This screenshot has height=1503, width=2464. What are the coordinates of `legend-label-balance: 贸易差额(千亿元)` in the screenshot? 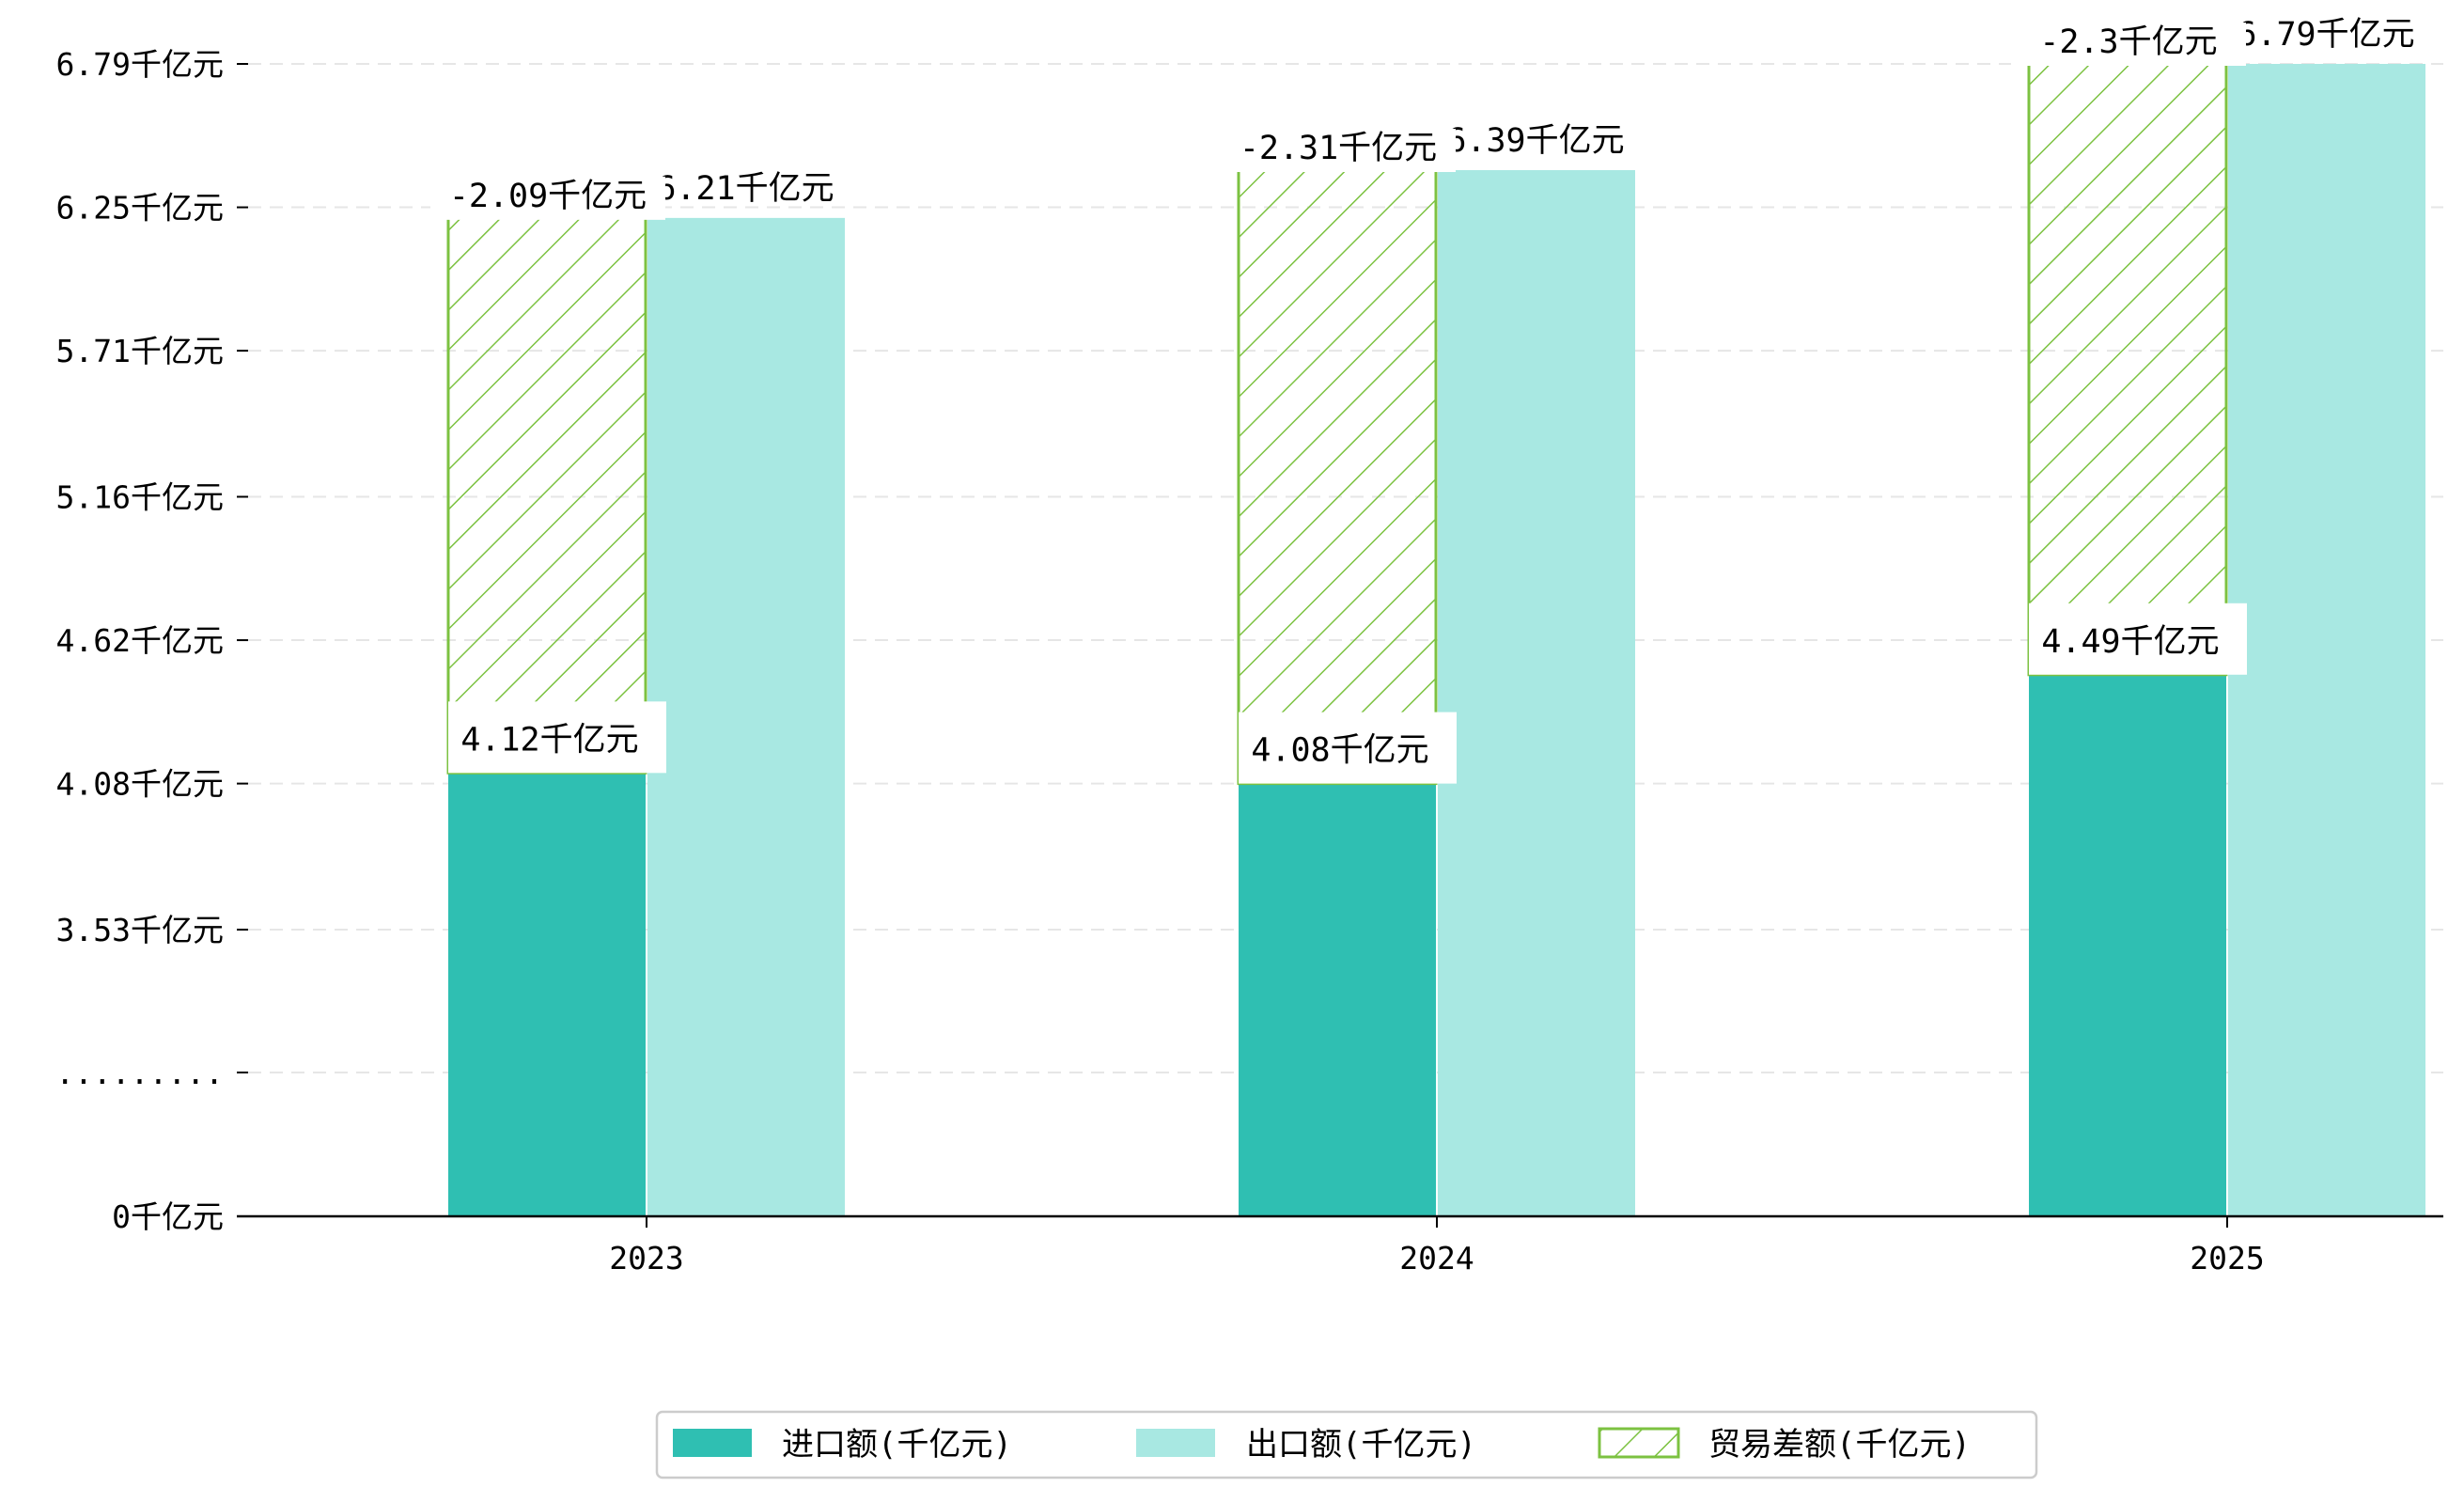 It's located at (1839, 1445).